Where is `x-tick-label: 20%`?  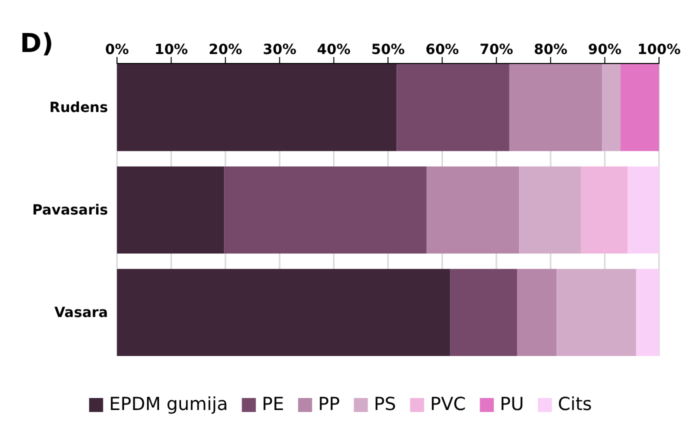 x-tick-label: 20% is located at coordinates (225, 50).